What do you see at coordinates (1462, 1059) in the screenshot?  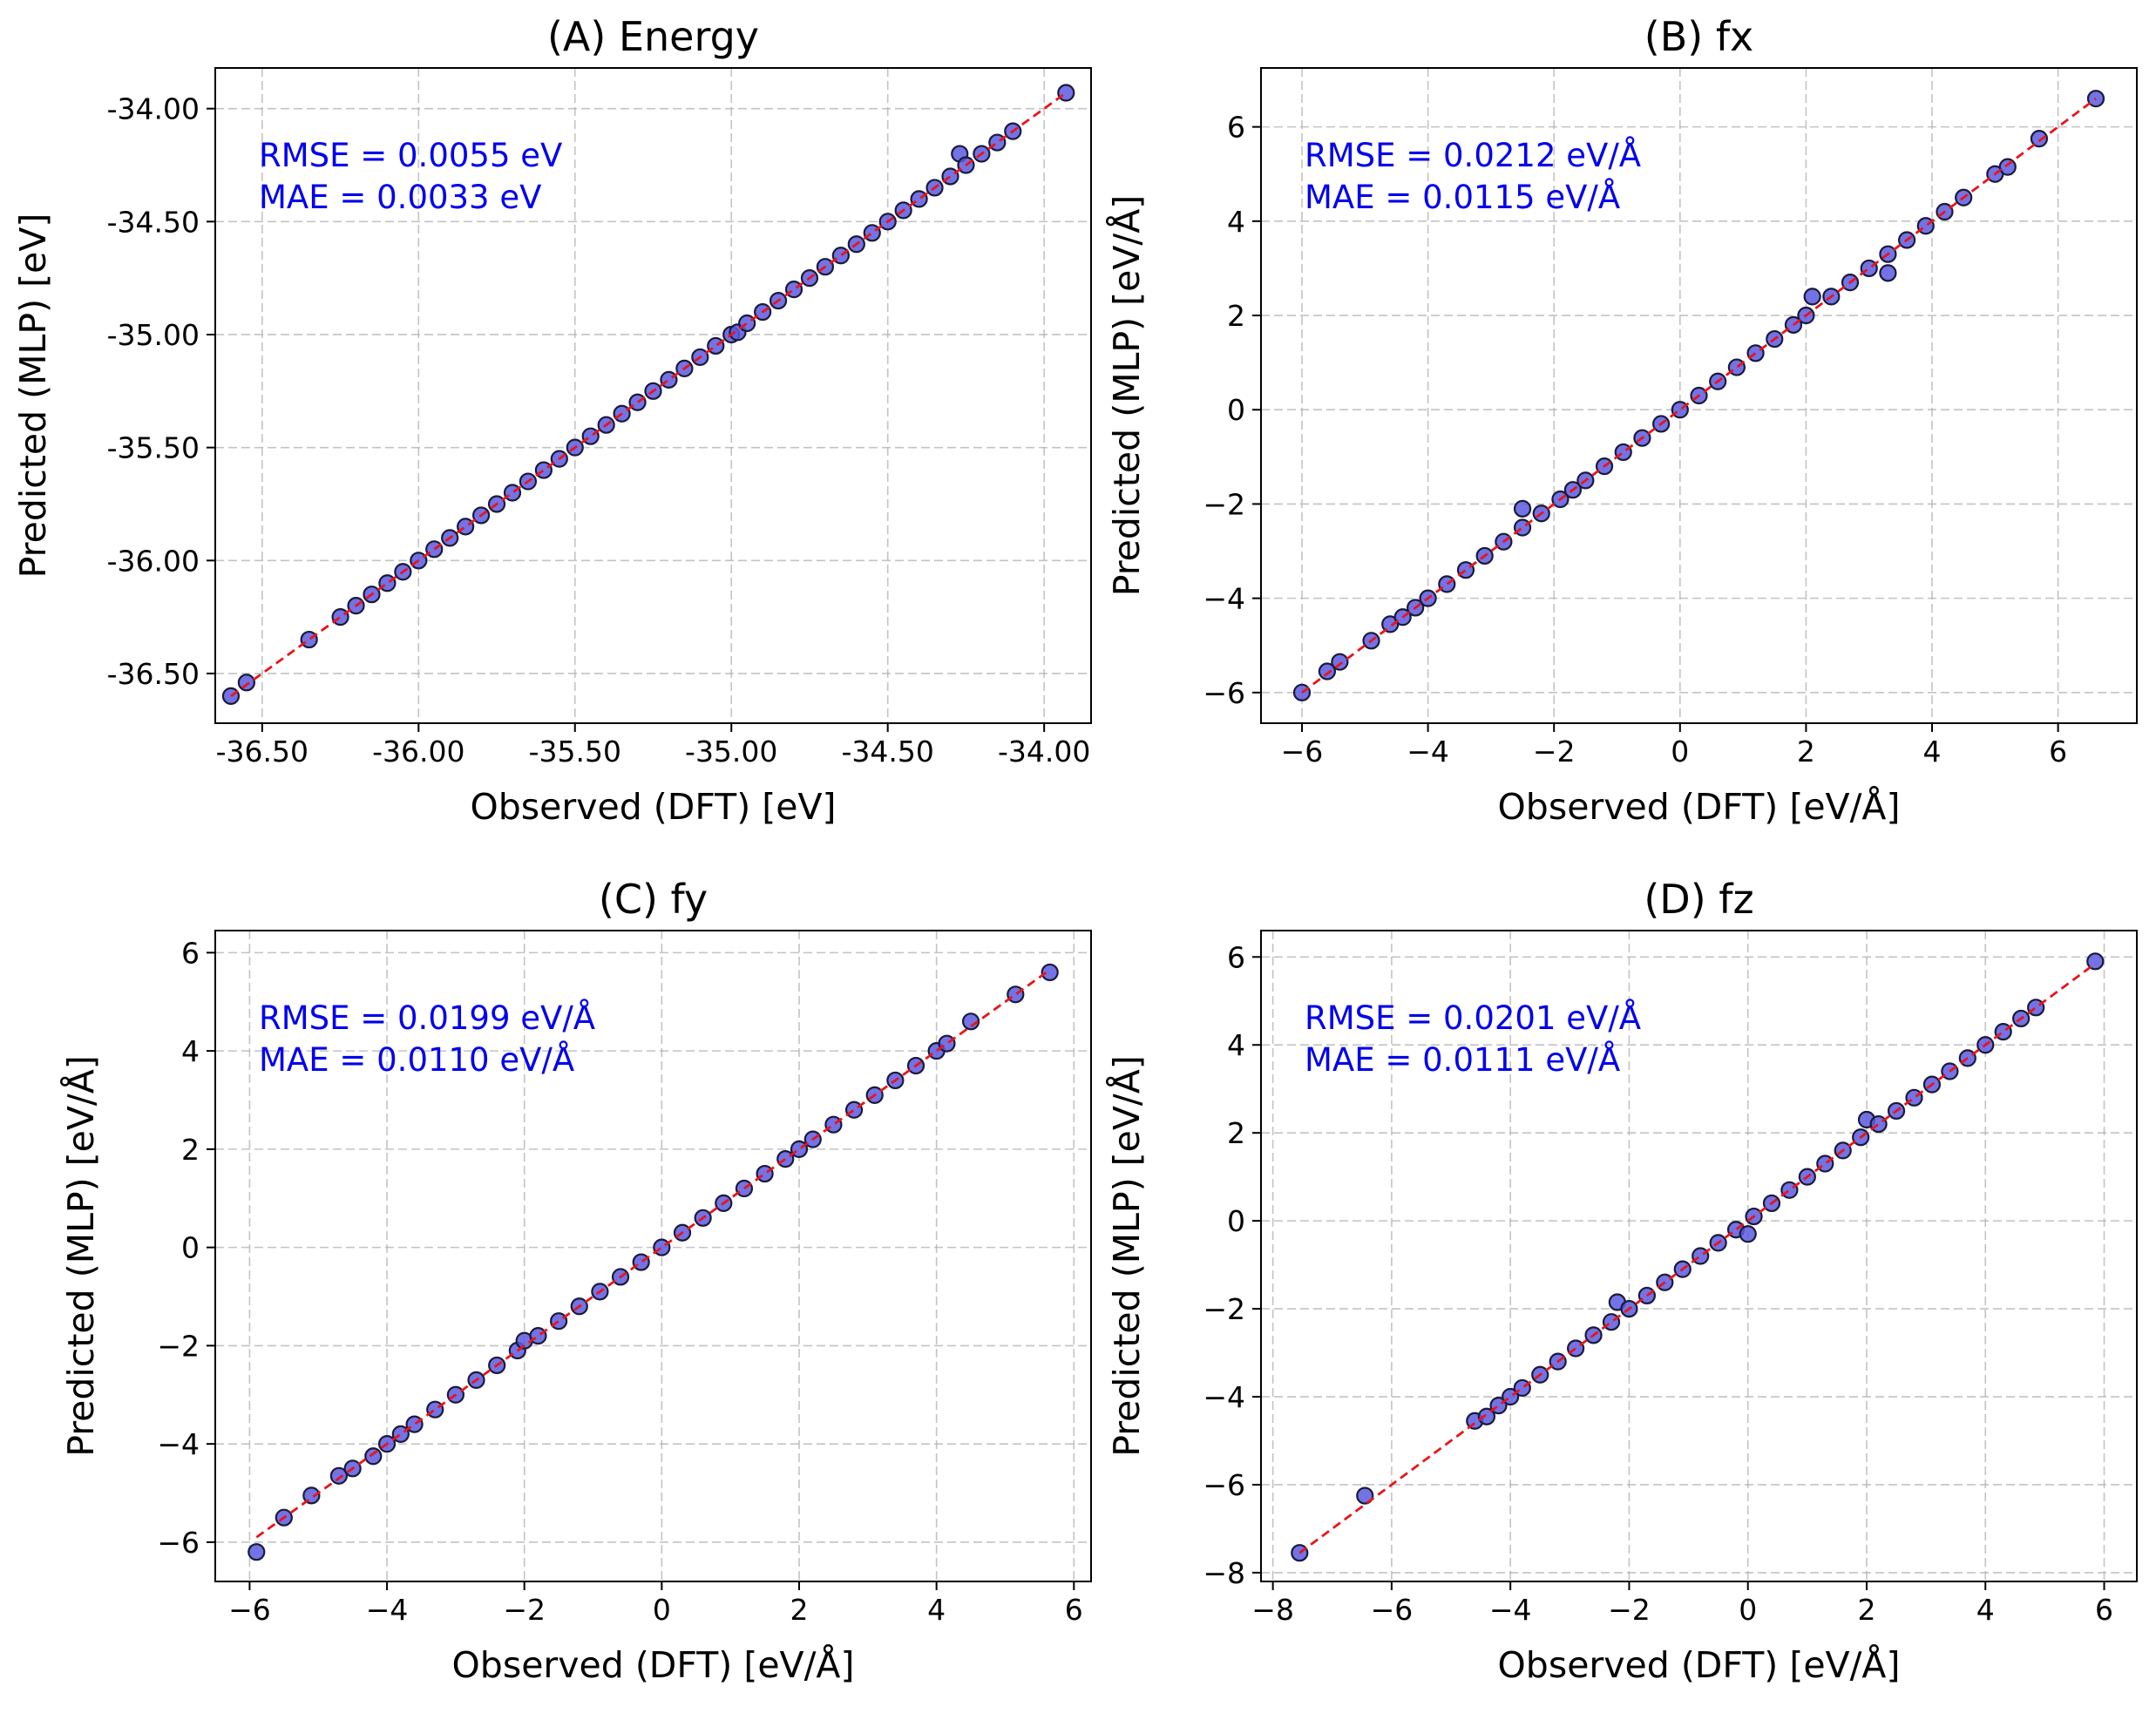 I see `mae-annotation: MAE = 0.0111 eV/Å` at bounding box center [1462, 1059].